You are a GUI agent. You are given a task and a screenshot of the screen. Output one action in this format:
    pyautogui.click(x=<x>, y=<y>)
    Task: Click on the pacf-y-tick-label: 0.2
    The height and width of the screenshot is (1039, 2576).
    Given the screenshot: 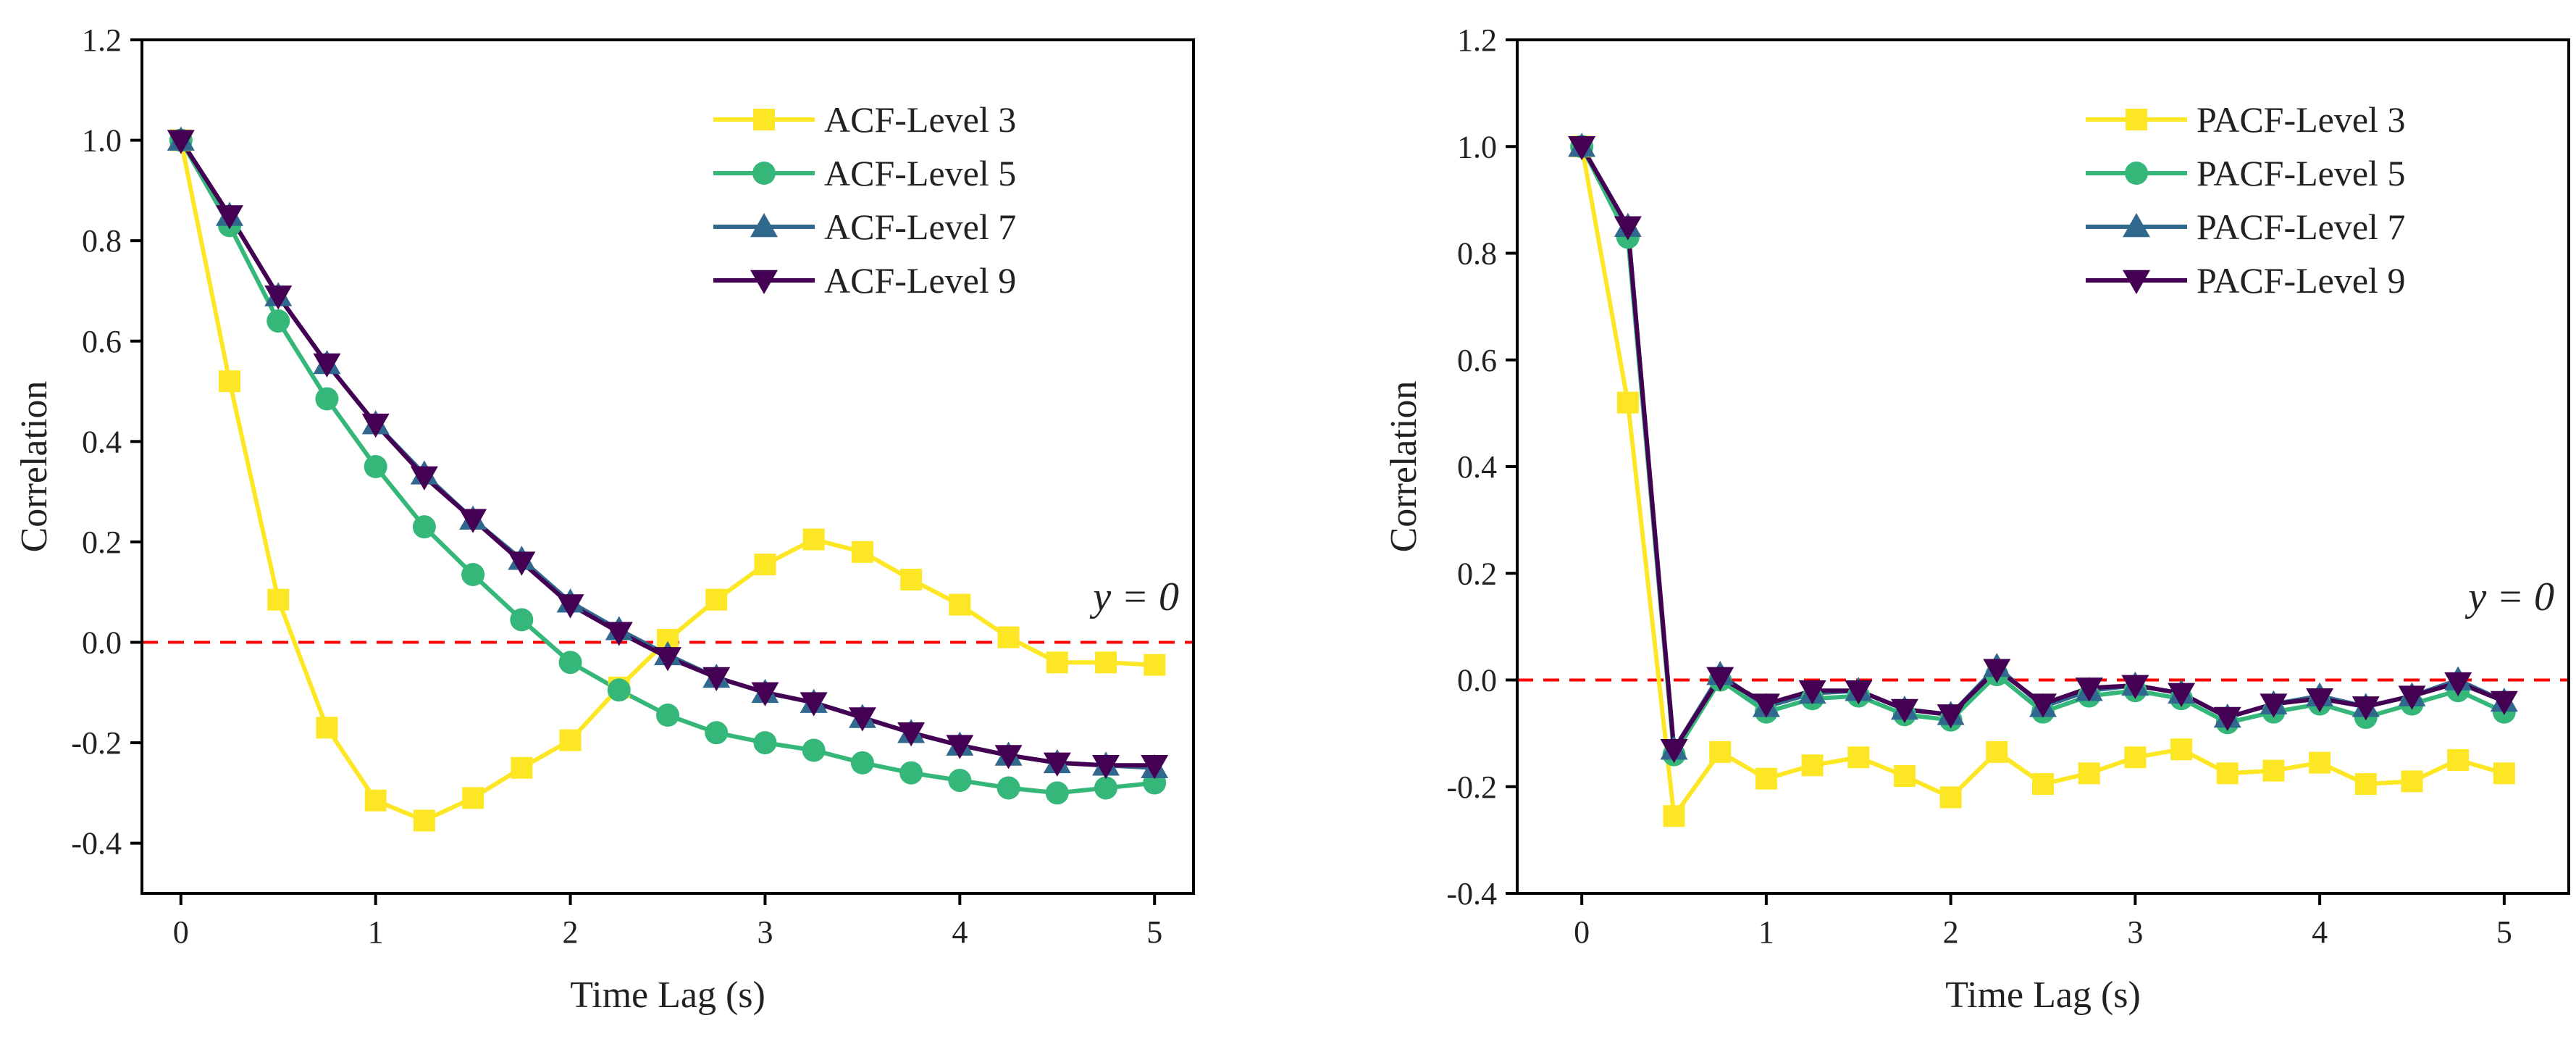 What is the action you would take?
    pyautogui.click(x=1477, y=573)
    